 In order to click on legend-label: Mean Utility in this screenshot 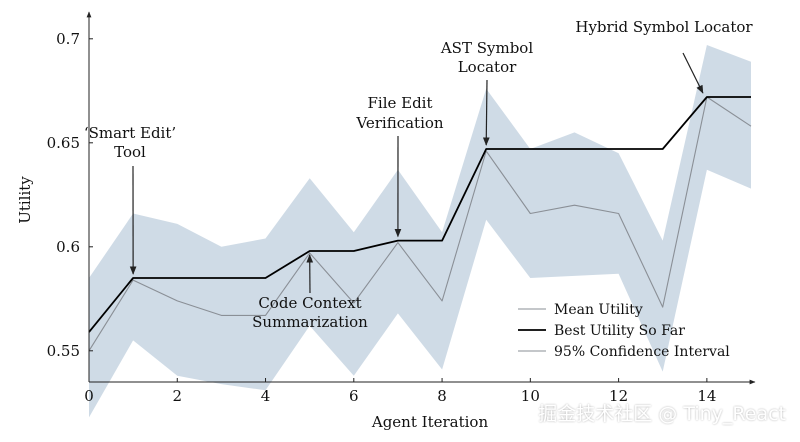, I will do `click(598, 310)`.